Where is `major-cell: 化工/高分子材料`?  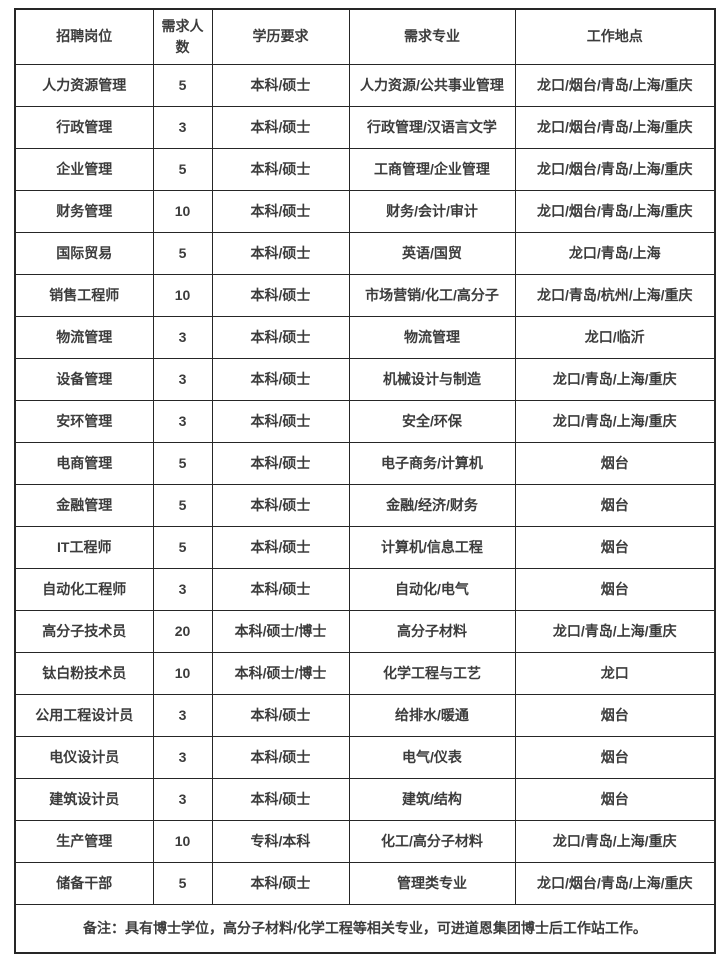
major-cell: 化工/高分子材料 is located at coordinates (432, 841).